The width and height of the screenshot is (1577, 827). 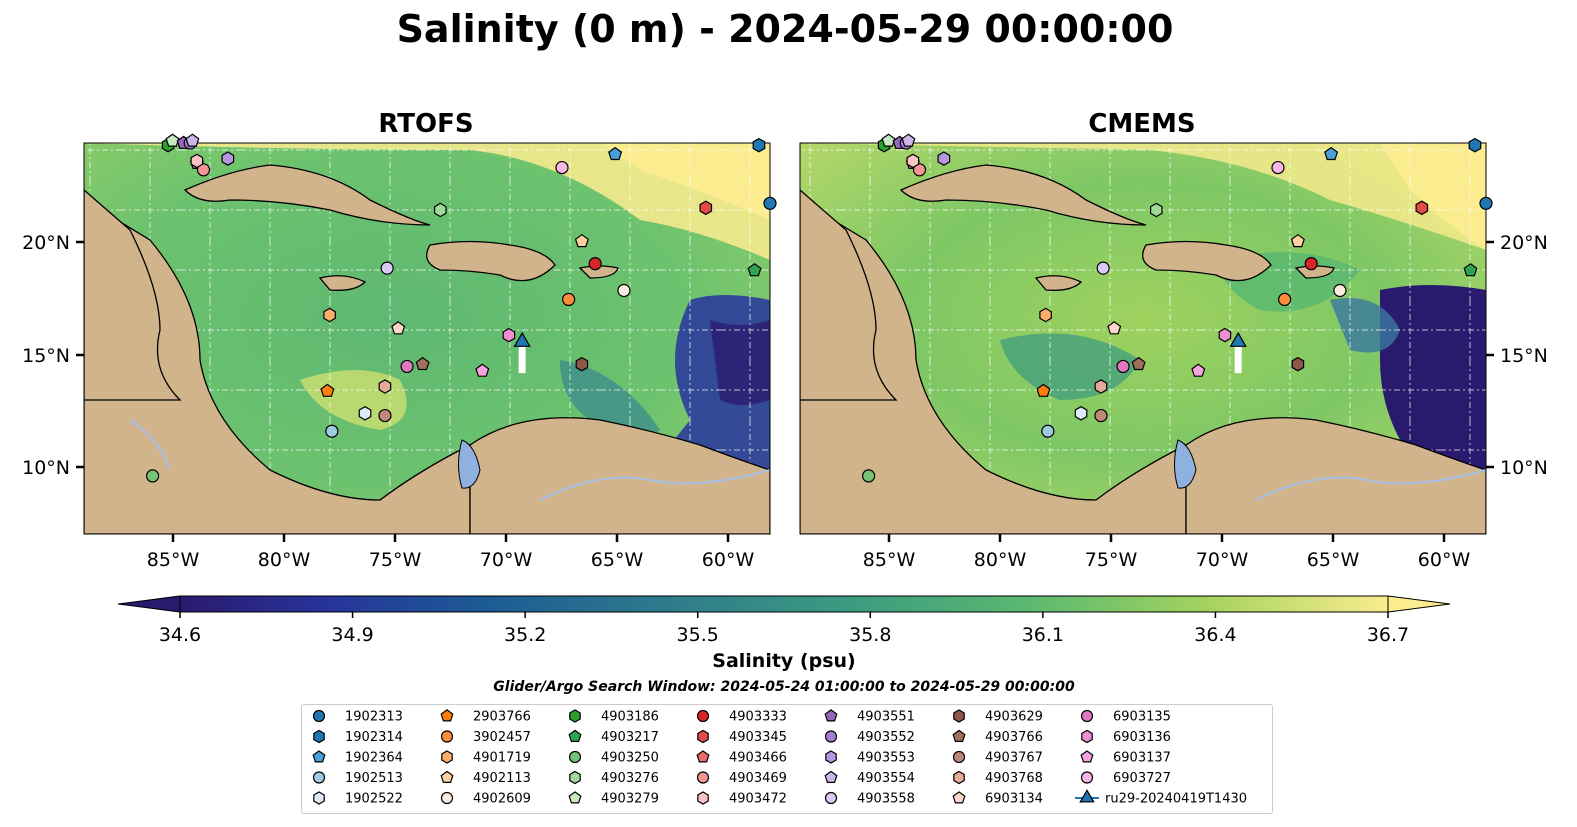 What do you see at coordinates (1103, 268) in the screenshot?
I see `map-marker-4903558-p2` at bounding box center [1103, 268].